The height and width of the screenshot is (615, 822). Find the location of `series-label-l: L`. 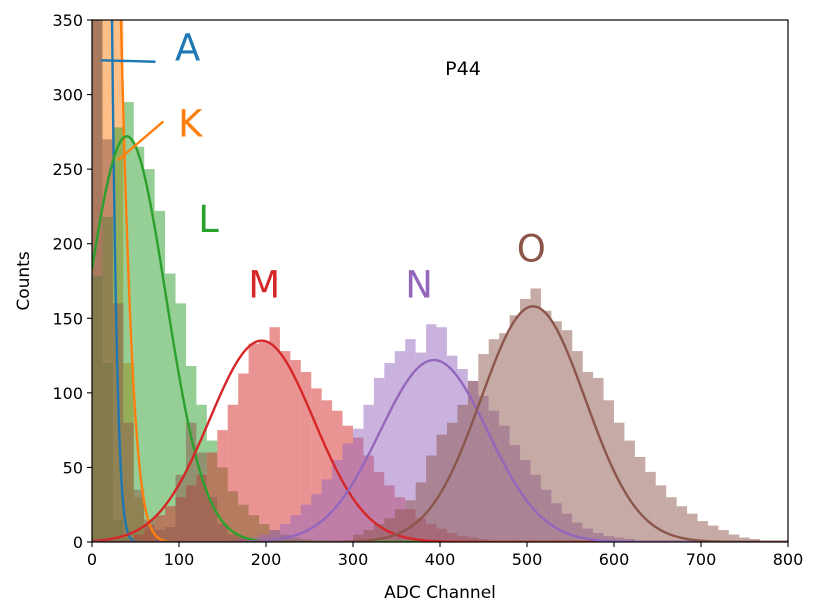

series-label-l: L is located at coordinates (208, 219).